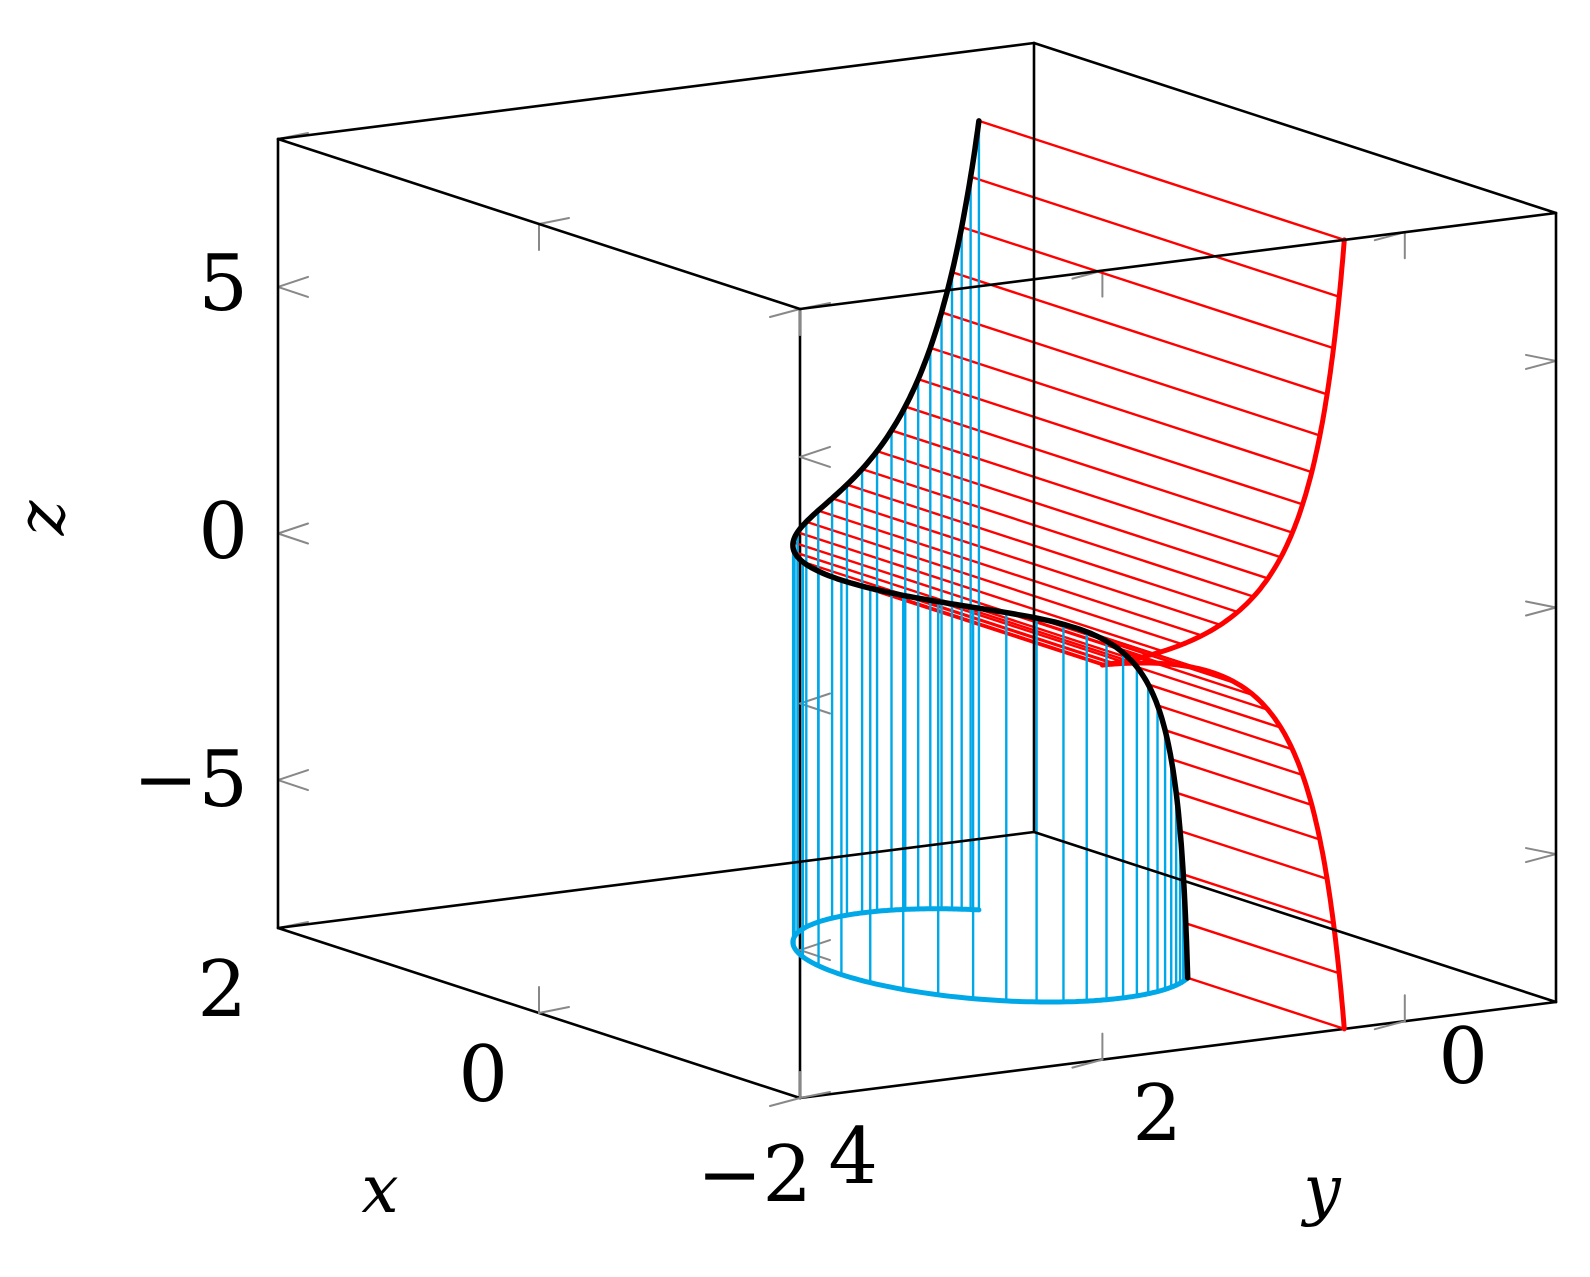 This screenshot has width=1590, height=1277. I want to click on z-axis-label: z, so click(41, 517).